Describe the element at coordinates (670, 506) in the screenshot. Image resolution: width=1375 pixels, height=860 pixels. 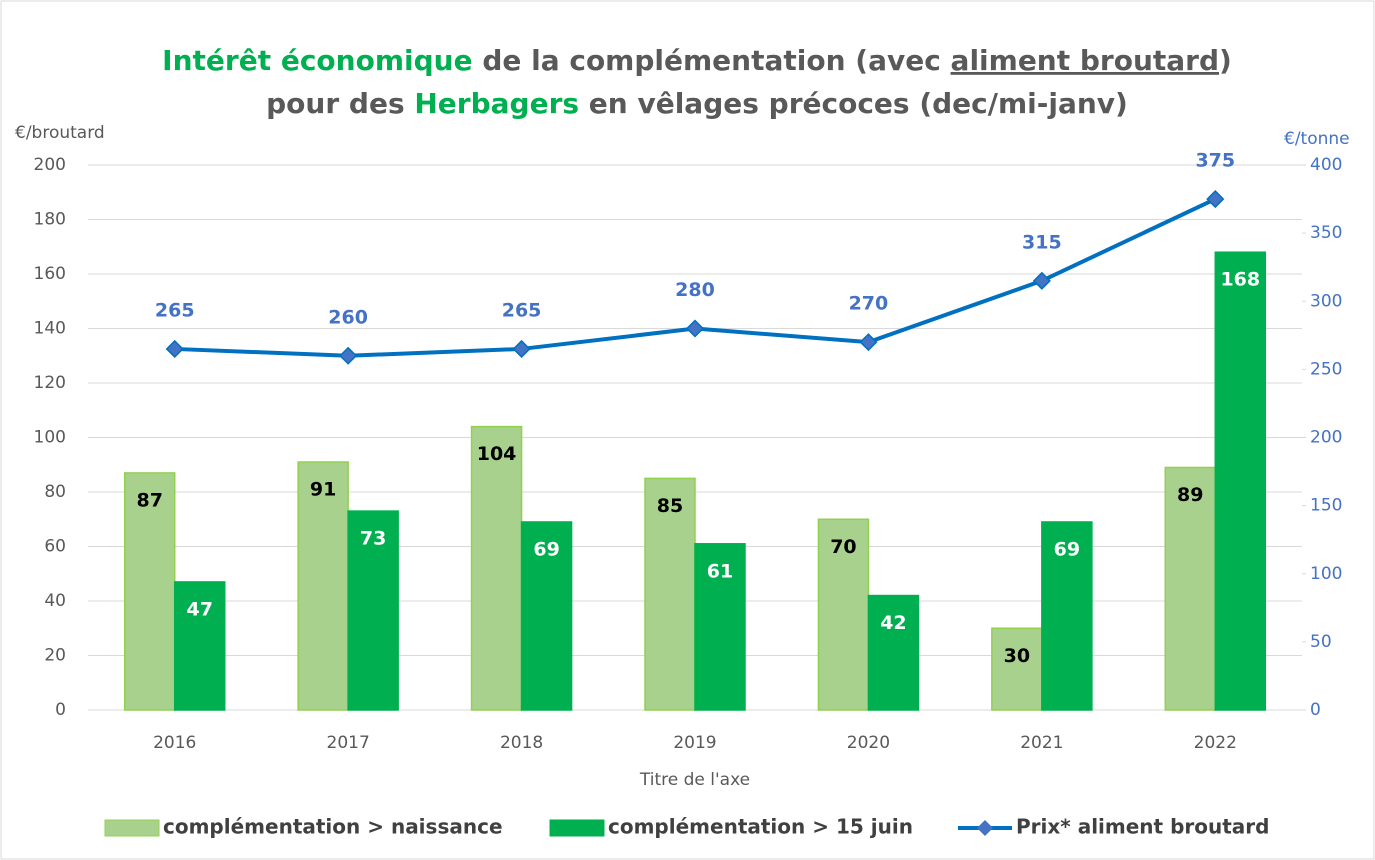
I see `data-label: 85` at that location.